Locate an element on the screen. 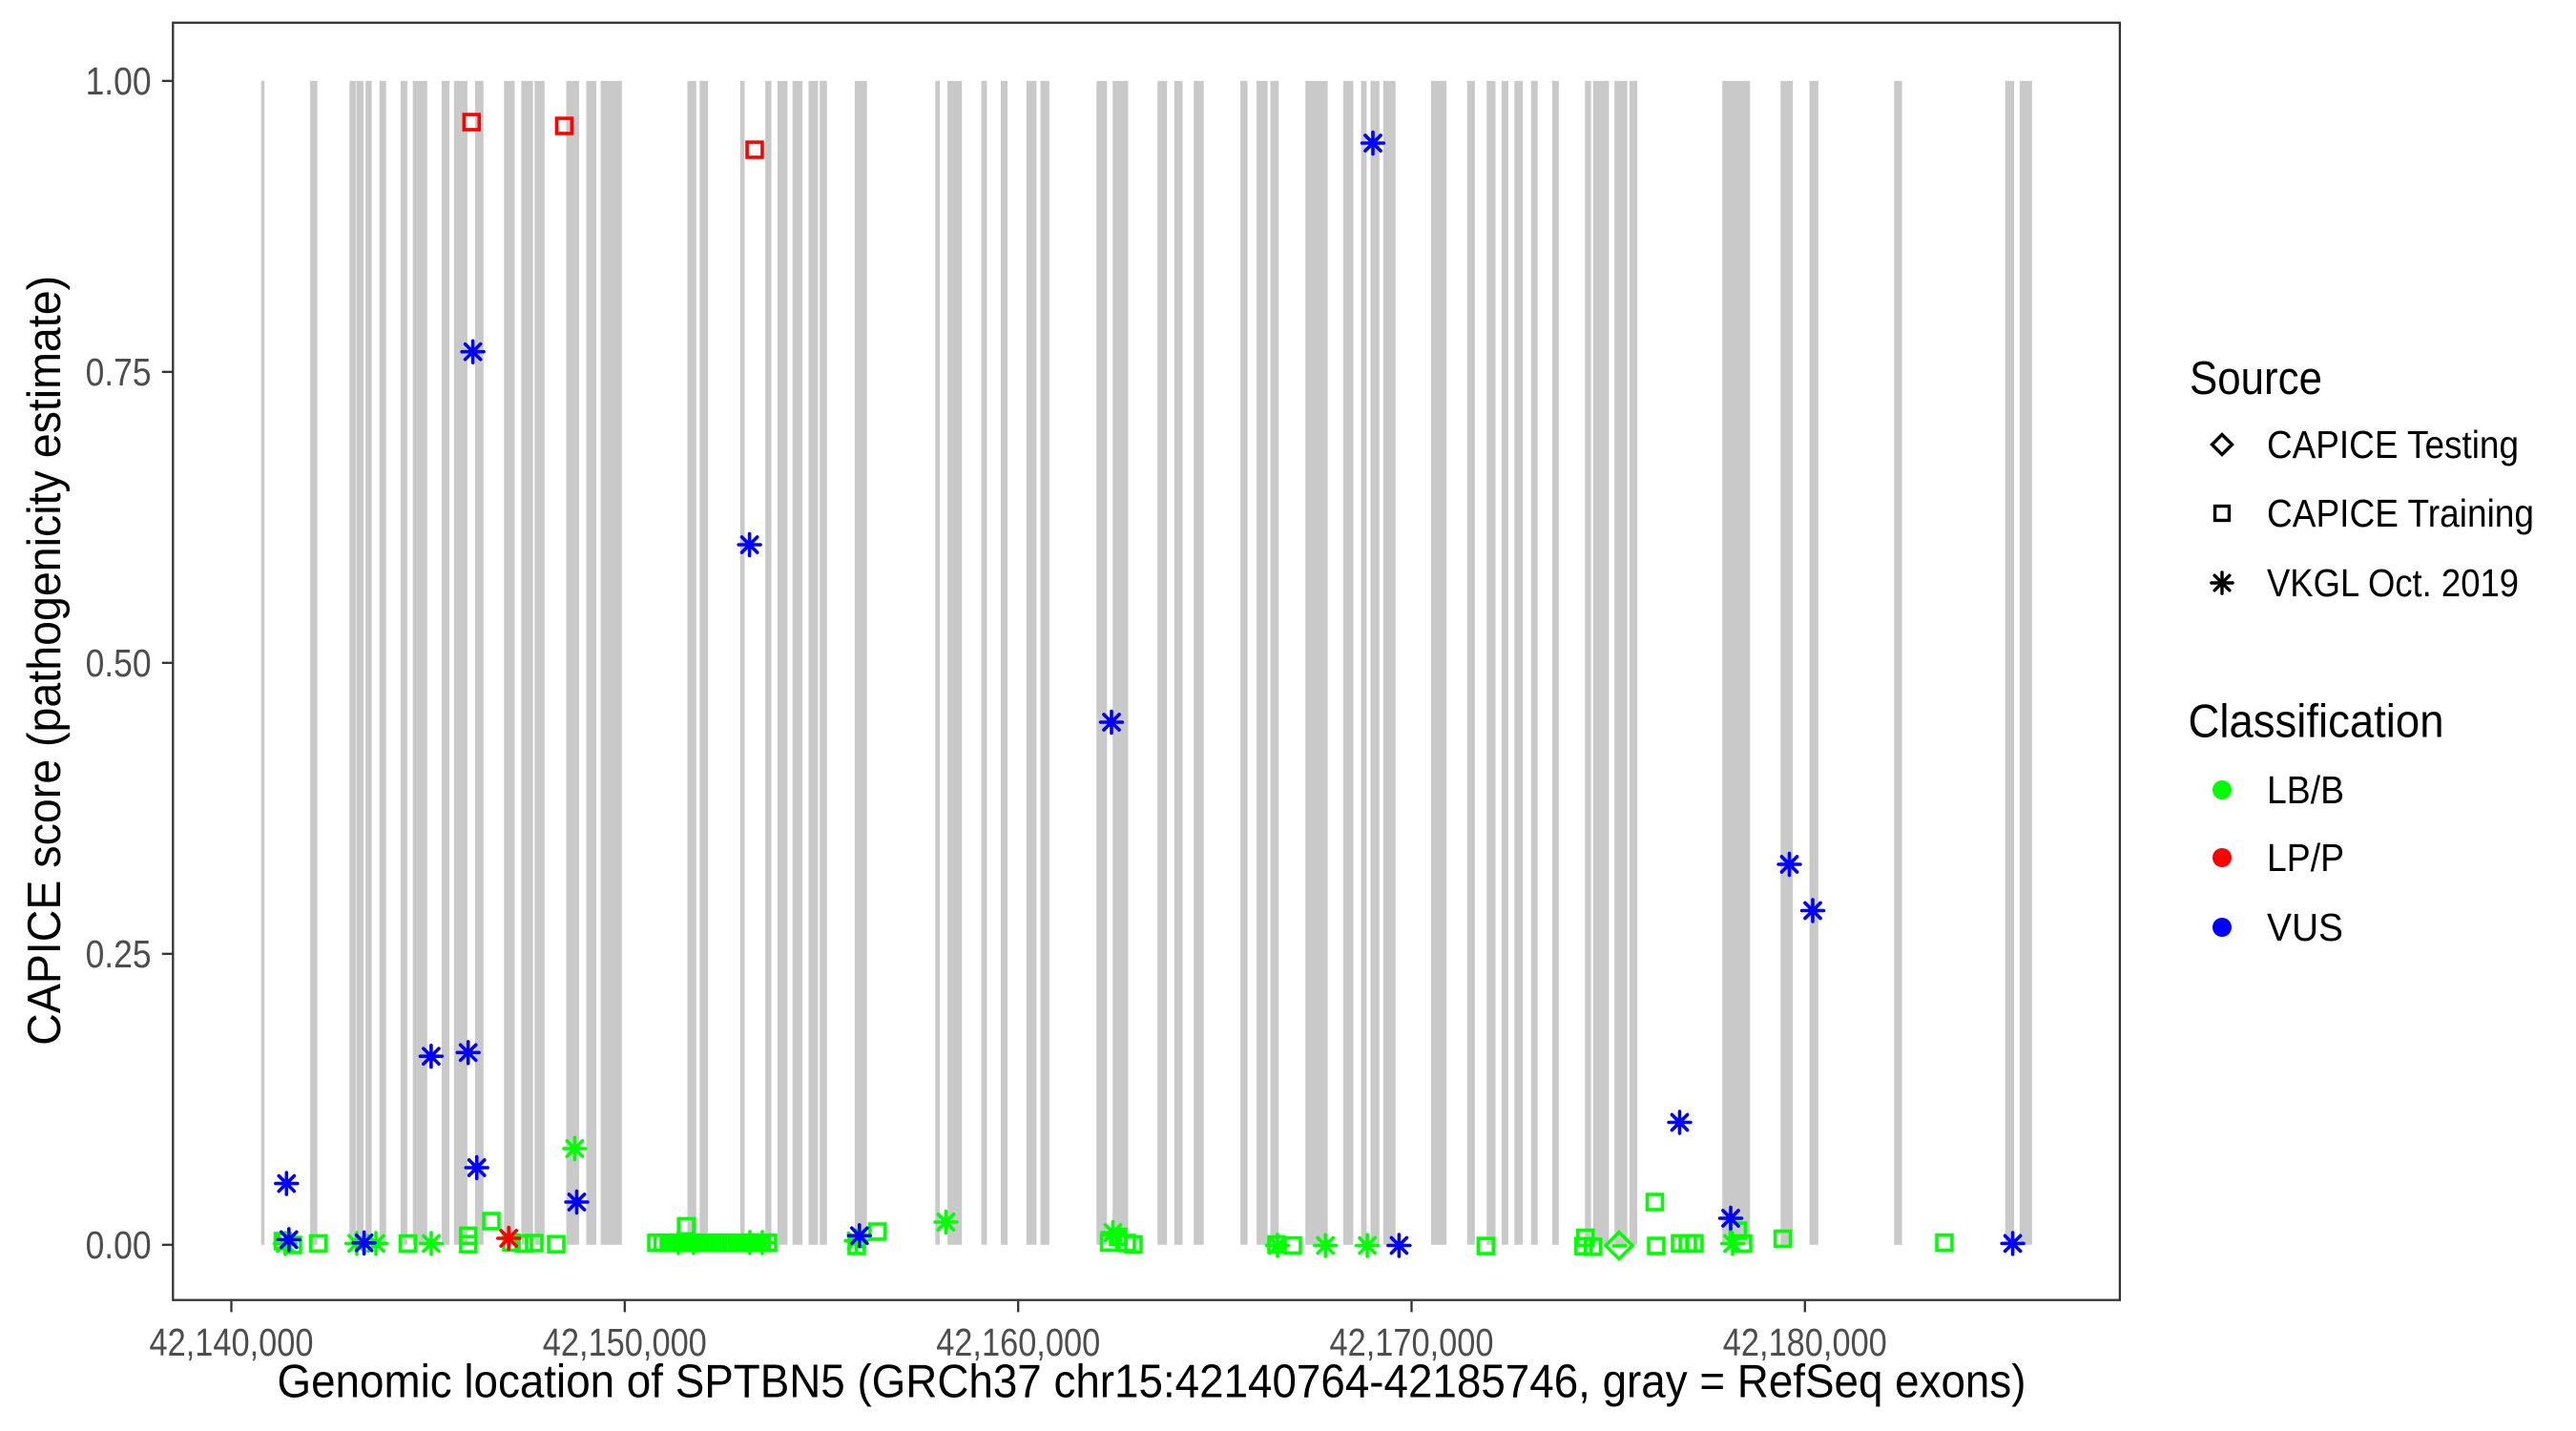 The width and height of the screenshot is (2576, 1431). svg-text: Classification is located at coordinates (2316, 722).